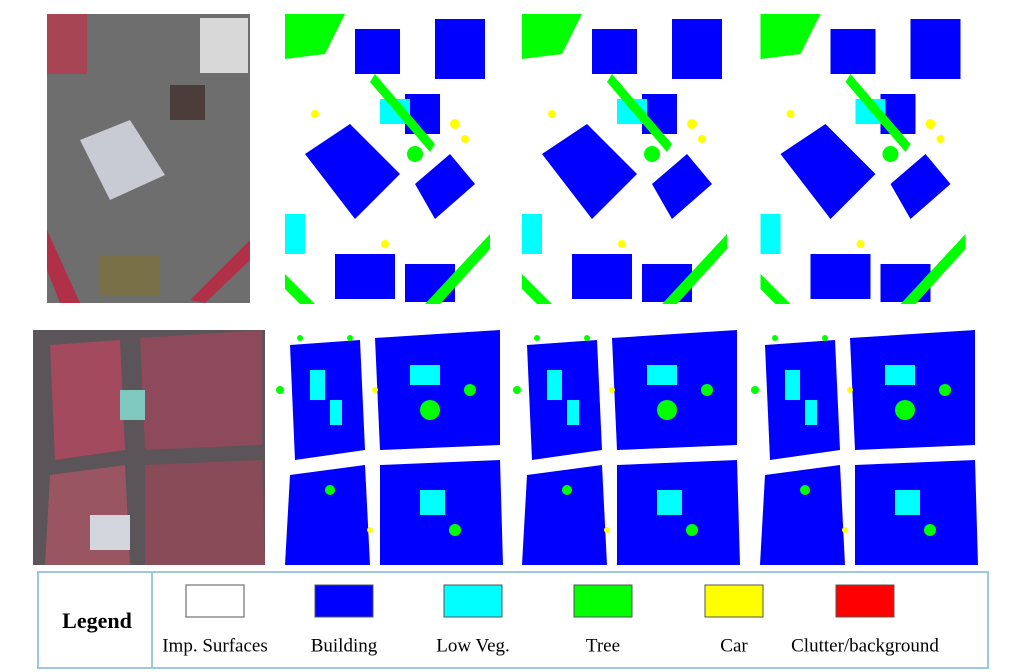 The width and height of the screenshot is (1024, 672). I want to click on legend-label: Building, so click(344, 645).